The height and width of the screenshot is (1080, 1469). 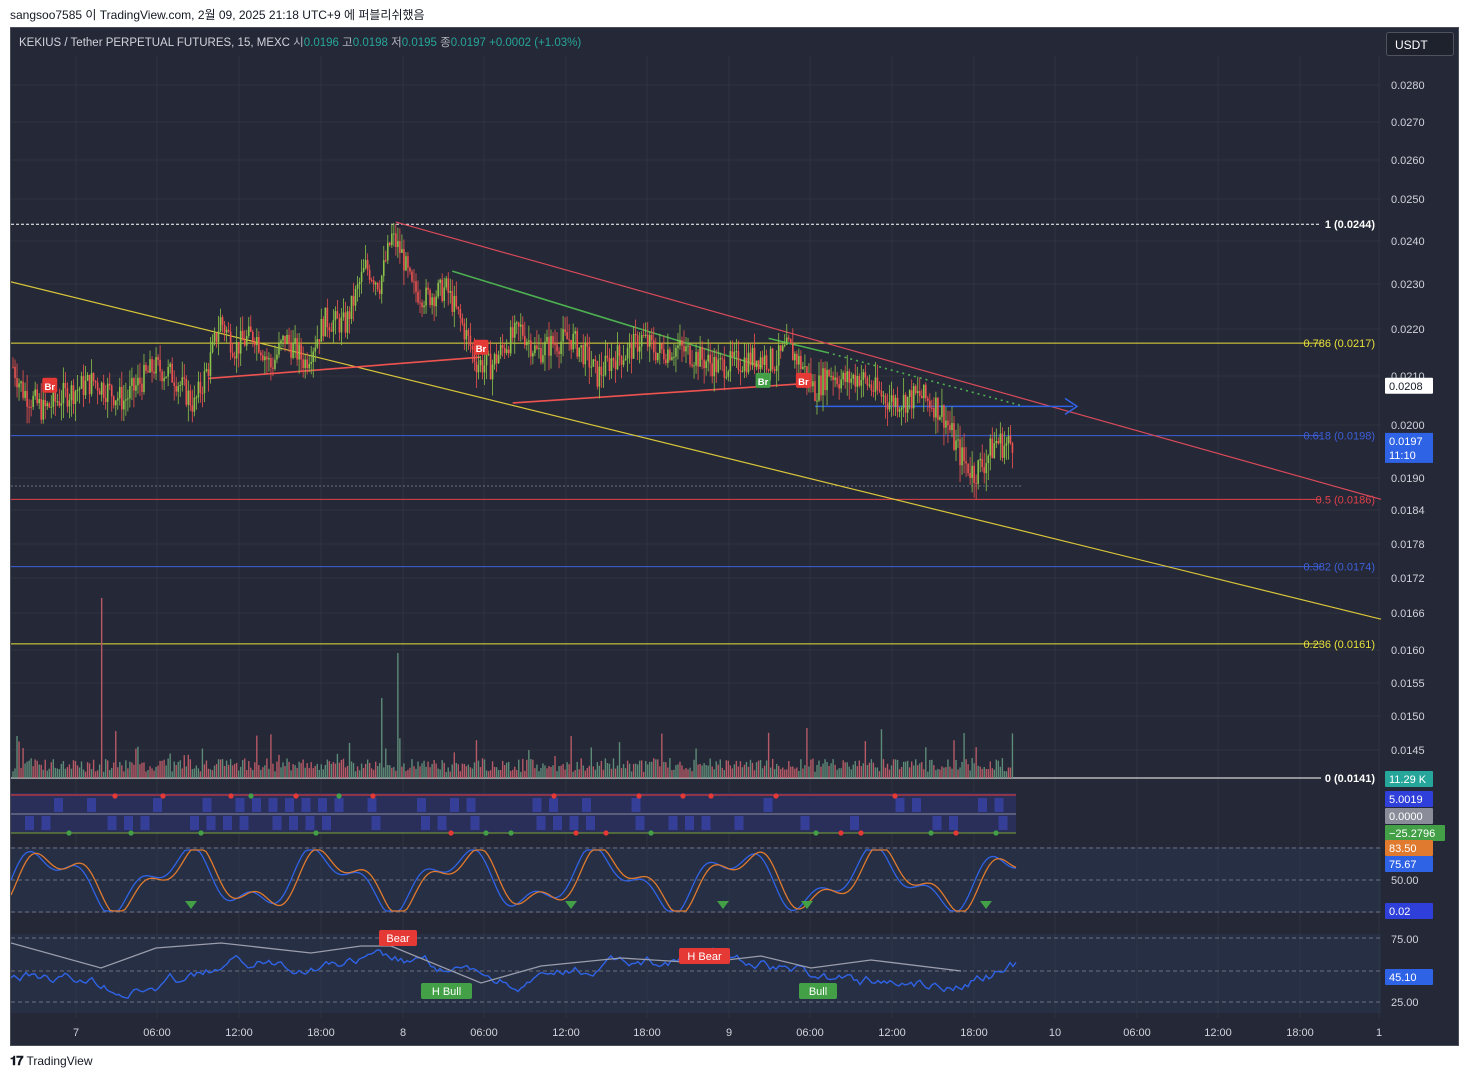 I want to click on high-label: 고, so click(x=347, y=43).